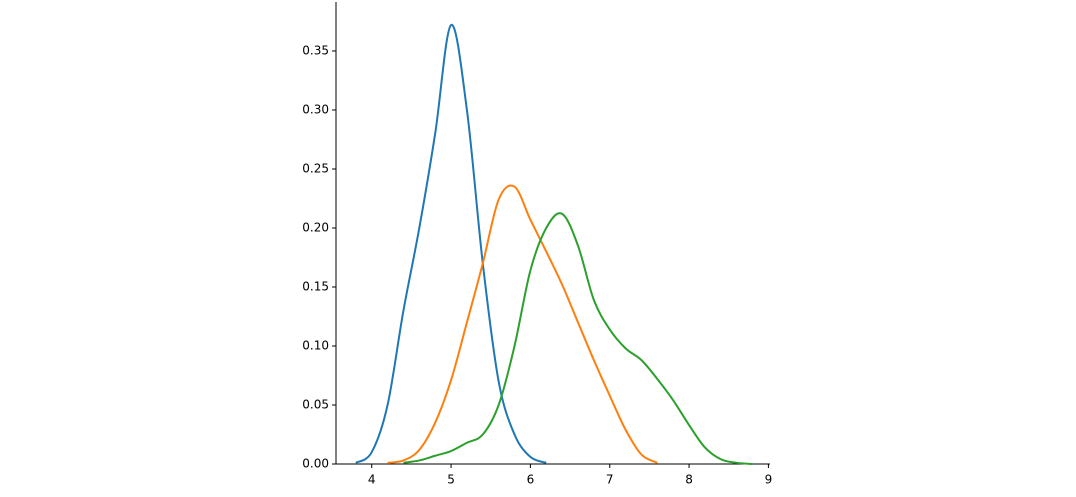 The image size is (1076, 497). I want to click on x-tick-label: 7, so click(610, 480).